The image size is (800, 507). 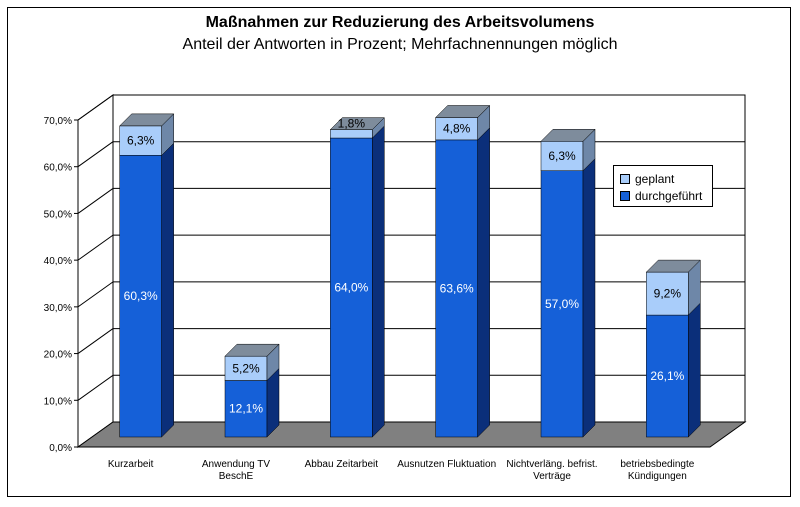 I want to click on data-label-durchgefuehrt: 64,0%, so click(x=351, y=288).